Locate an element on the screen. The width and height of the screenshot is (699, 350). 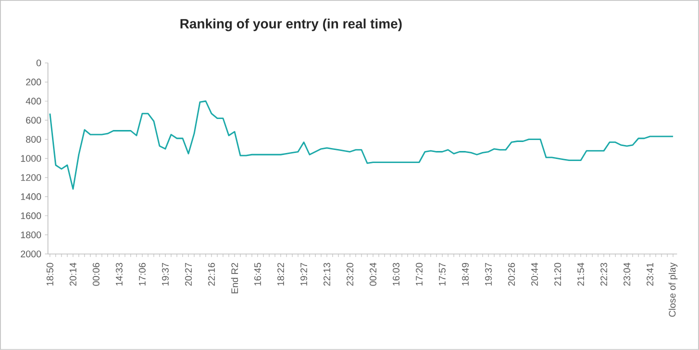
x-tick-label: 00:06 is located at coordinates (96, 274).